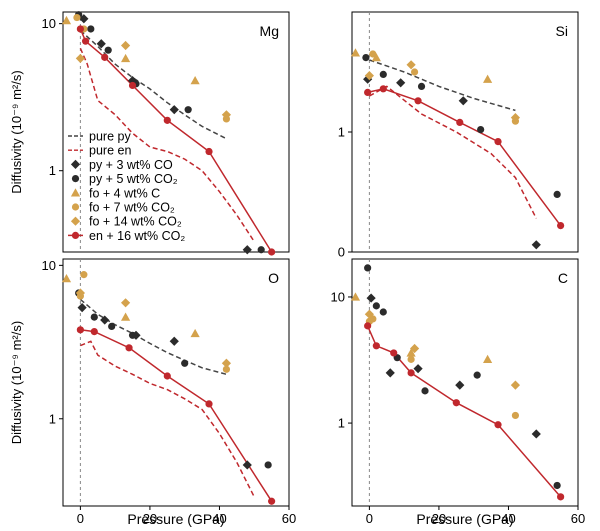 This screenshot has width=600, height=531. Describe the element at coordinates (175, 519) in the screenshot. I see `x-axis-label: Pressure (GPa)` at that location.